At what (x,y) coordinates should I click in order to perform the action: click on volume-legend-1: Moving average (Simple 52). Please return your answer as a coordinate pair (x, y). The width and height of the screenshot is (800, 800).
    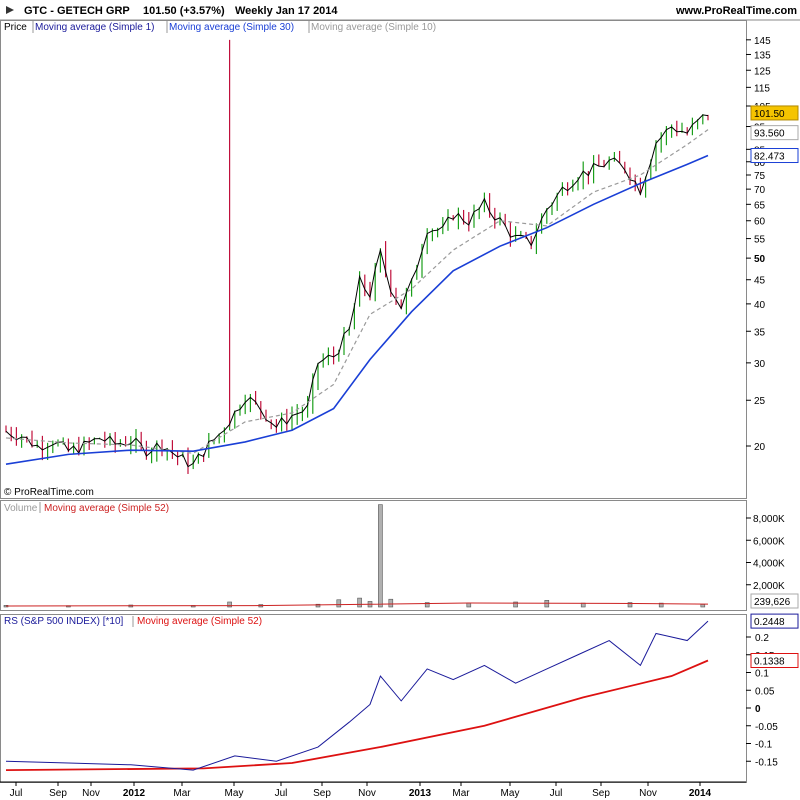
    Looking at the image, I should click on (106, 508).